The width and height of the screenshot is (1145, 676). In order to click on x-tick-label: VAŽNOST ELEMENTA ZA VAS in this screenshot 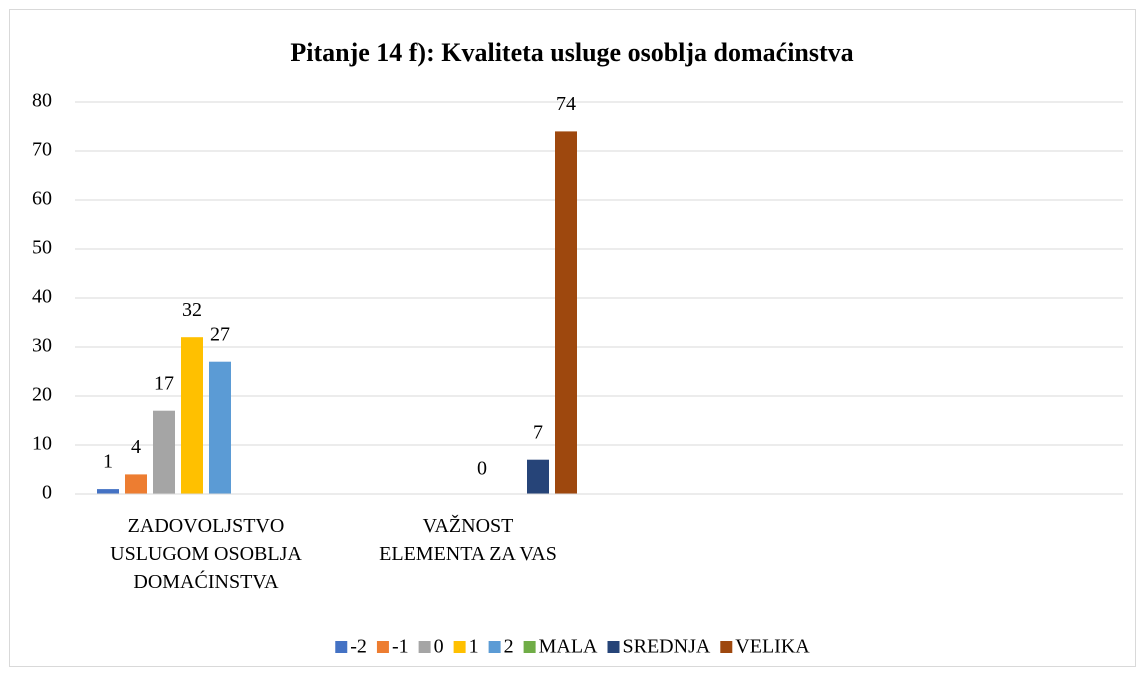, I will do `click(468, 540)`.